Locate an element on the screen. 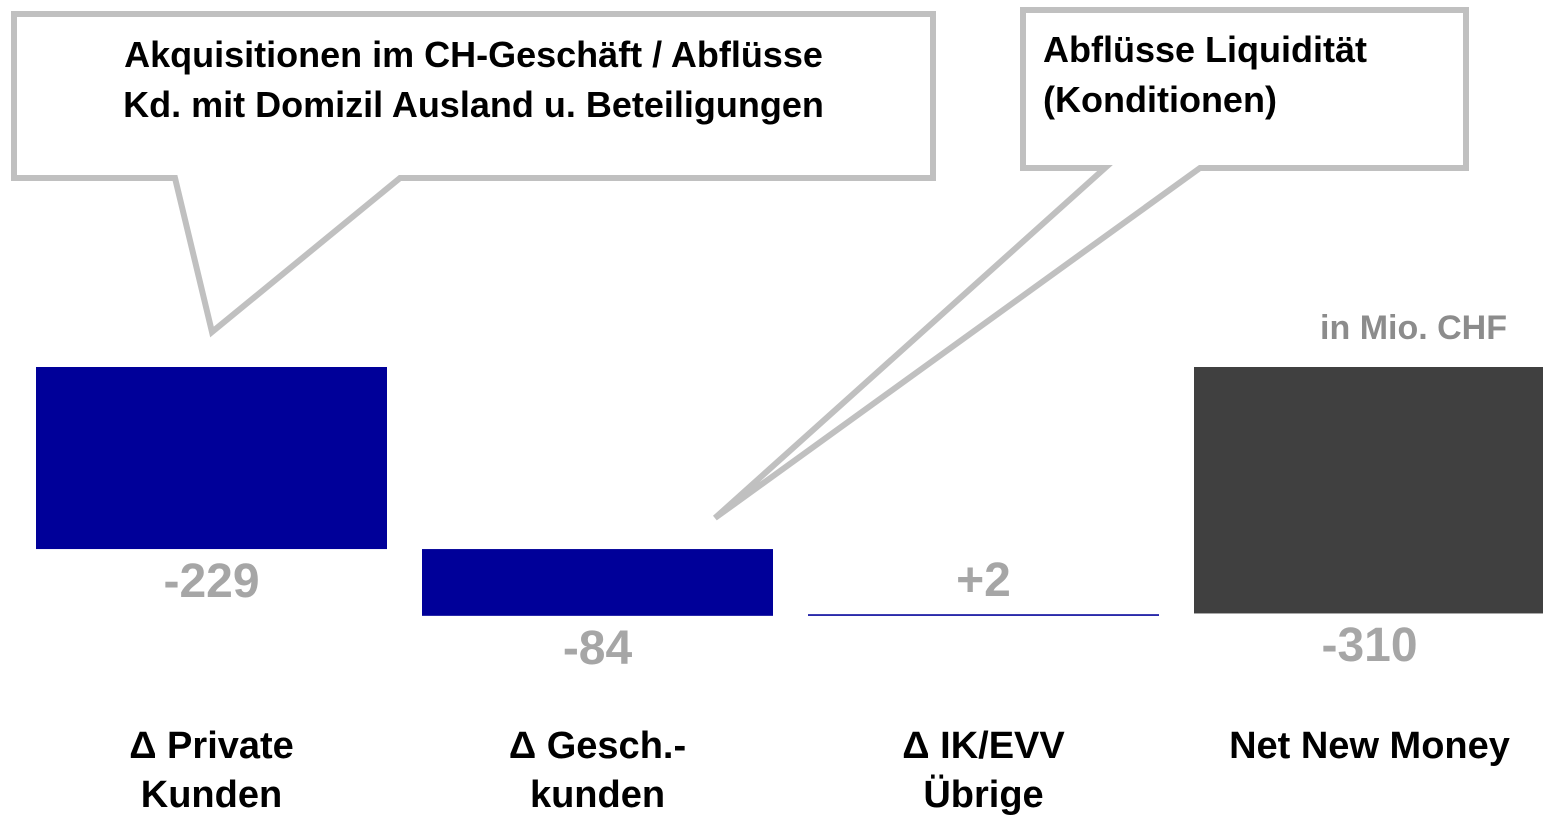 This screenshot has width=1543, height=815. unit-label: in Mio. CHF is located at coordinates (1413, 328).